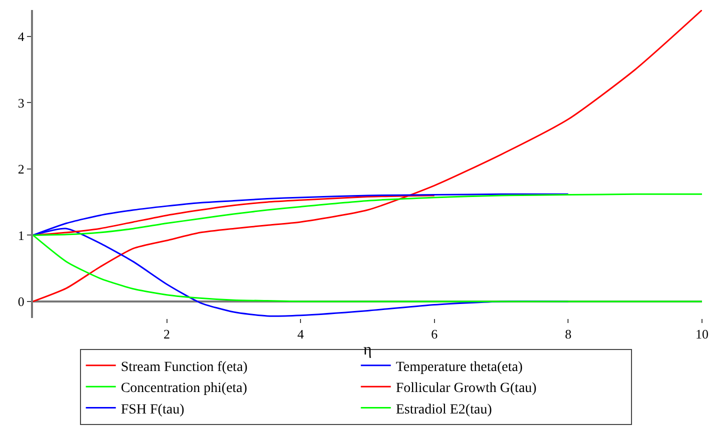  Describe the element at coordinates (167, 334) in the screenshot. I see `x-tick-label: 2` at that location.